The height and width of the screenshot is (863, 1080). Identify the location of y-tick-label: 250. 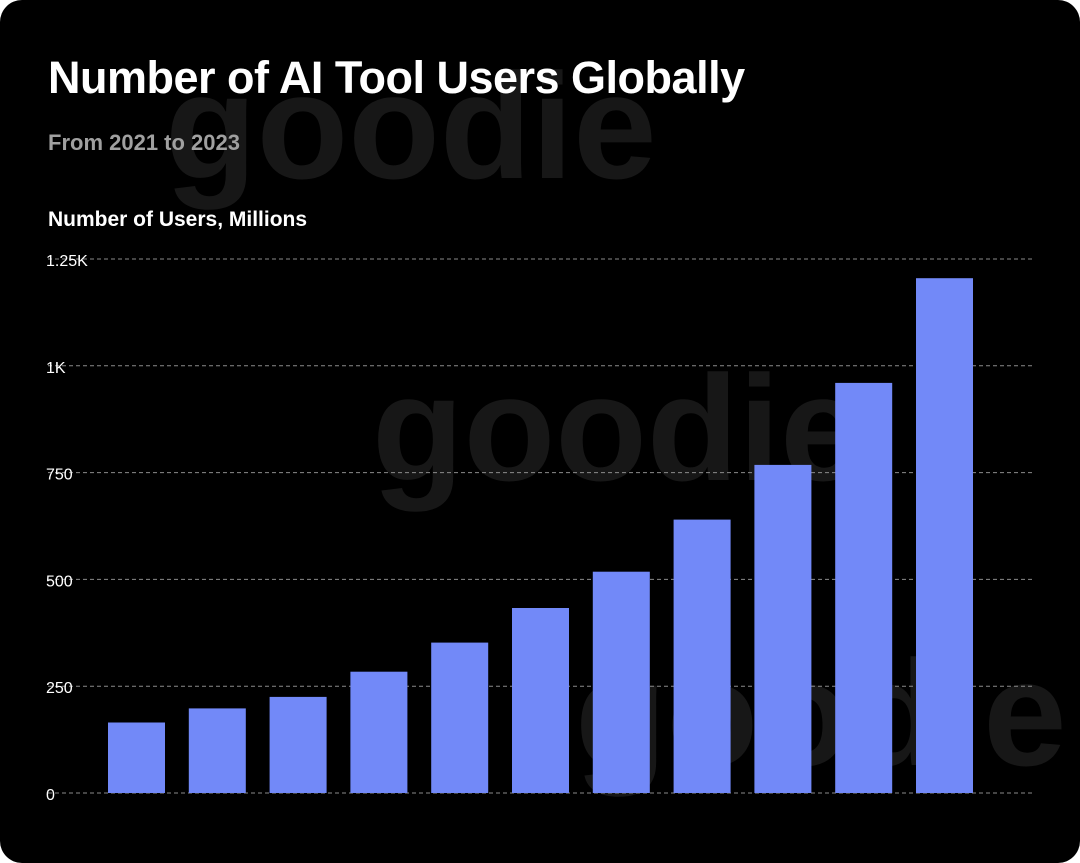
(59, 688).